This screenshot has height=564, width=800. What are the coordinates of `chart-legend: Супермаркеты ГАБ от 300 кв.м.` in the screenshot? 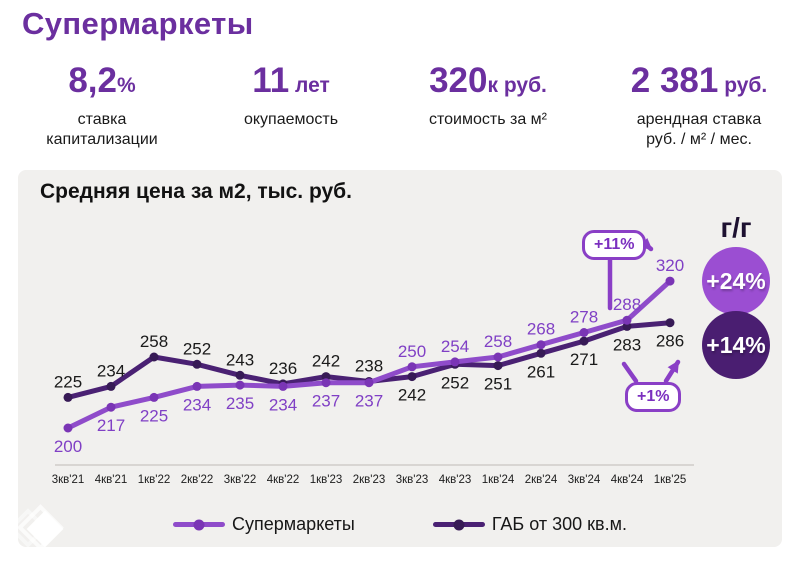 It's located at (400, 524).